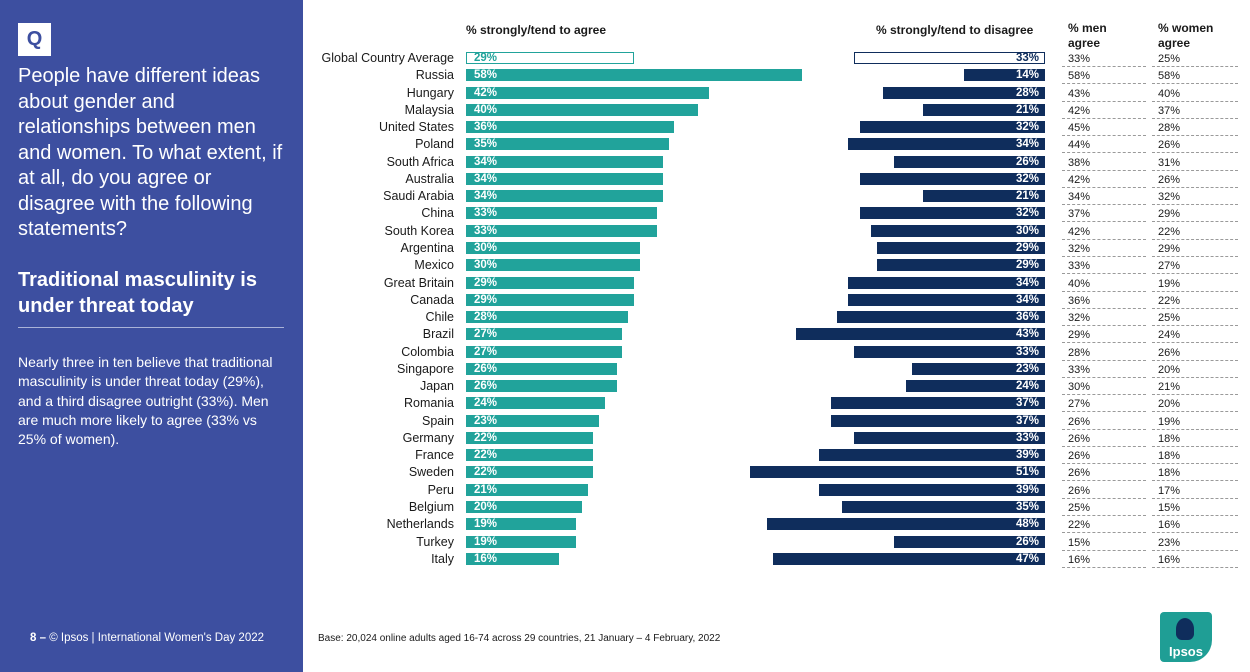 The width and height of the screenshot is (1250, 672). What do you see at coordinates (530, 472) in the screenshot?
I see `agree-bar-sweden` at bounding box center [530, 472].